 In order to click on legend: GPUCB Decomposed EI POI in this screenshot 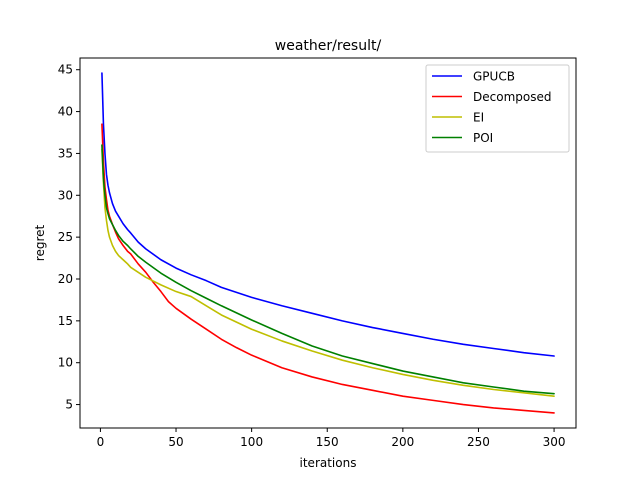, I will do `click(497, 108)`.